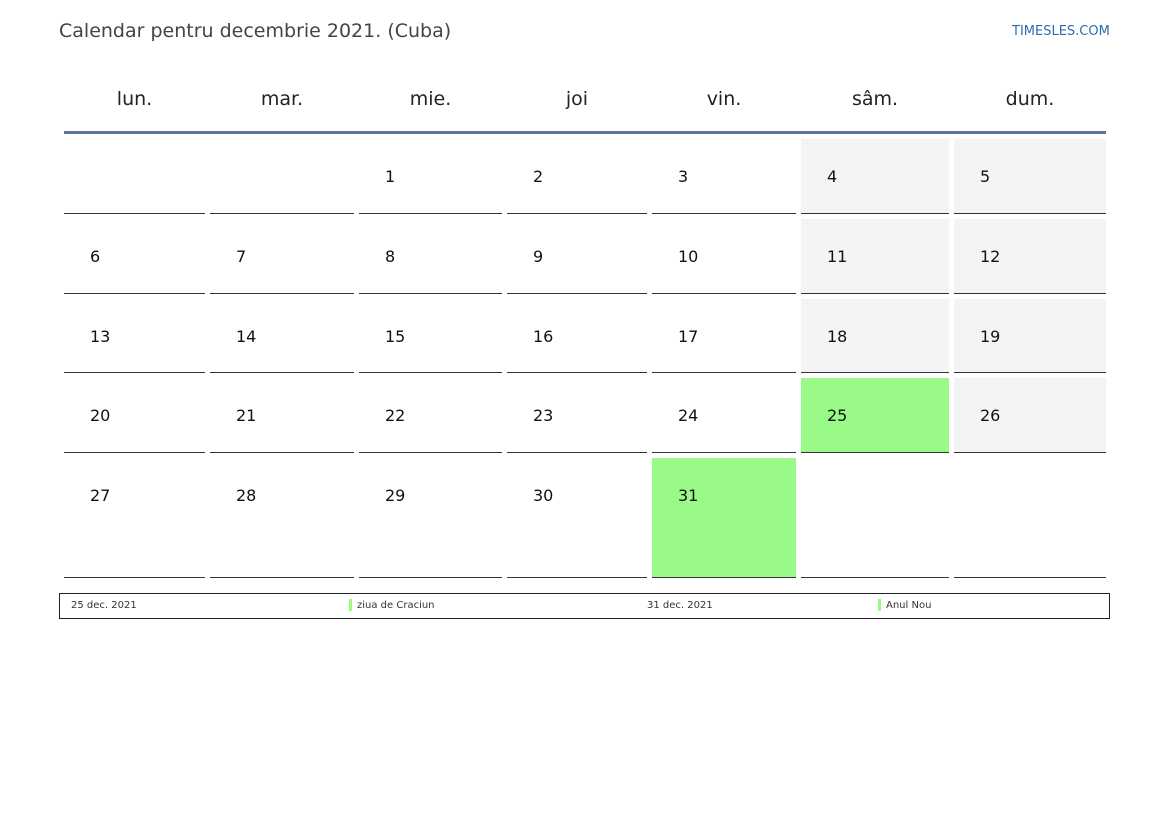  What do you see at coordinates (134, 99) in the screenshot?
I see `weekday-header: lun.` at bounding box center [134, 99].